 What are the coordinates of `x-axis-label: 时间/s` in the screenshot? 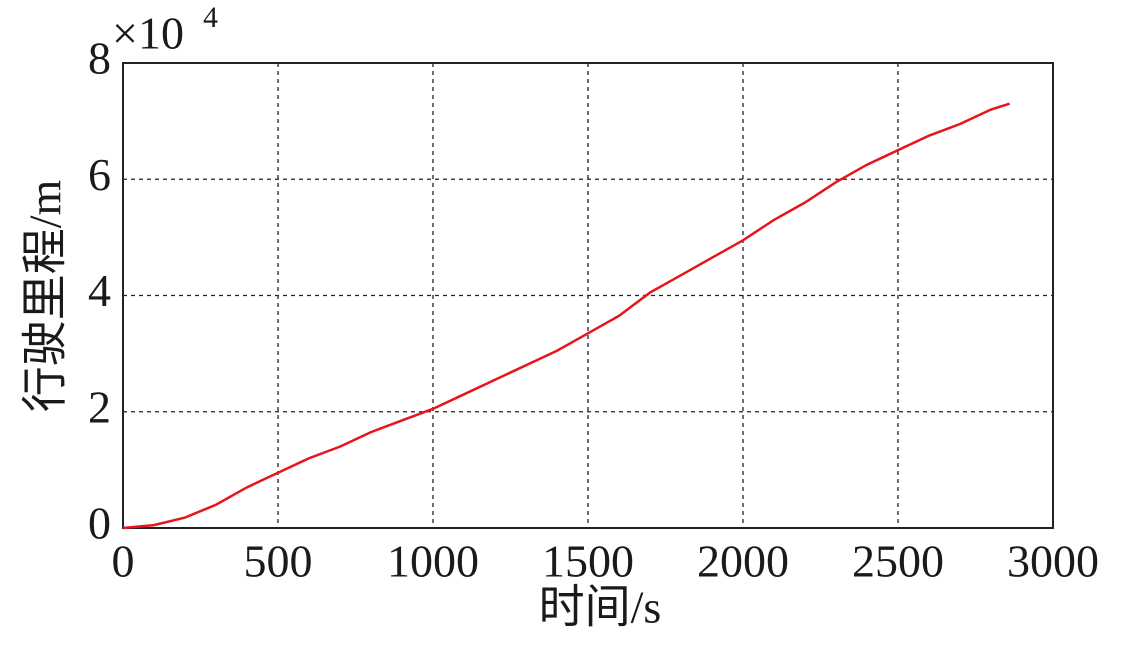 It's located at (600, 607).